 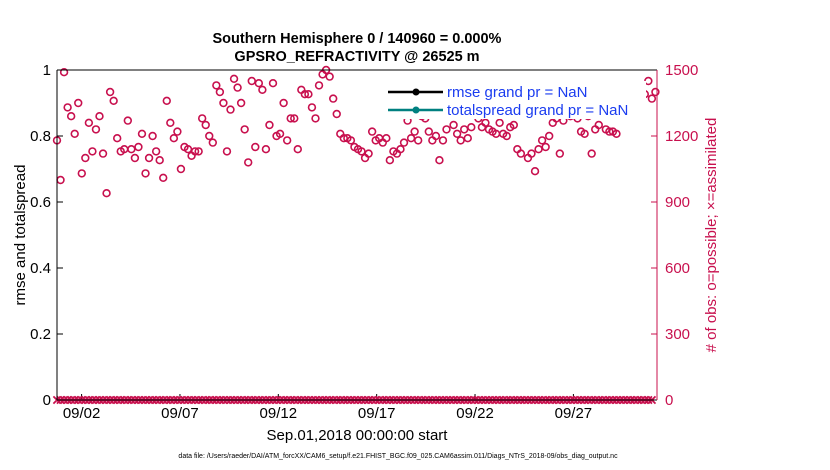 I want to click on x-tick-label: 09/12, so click(x=279, y=413).